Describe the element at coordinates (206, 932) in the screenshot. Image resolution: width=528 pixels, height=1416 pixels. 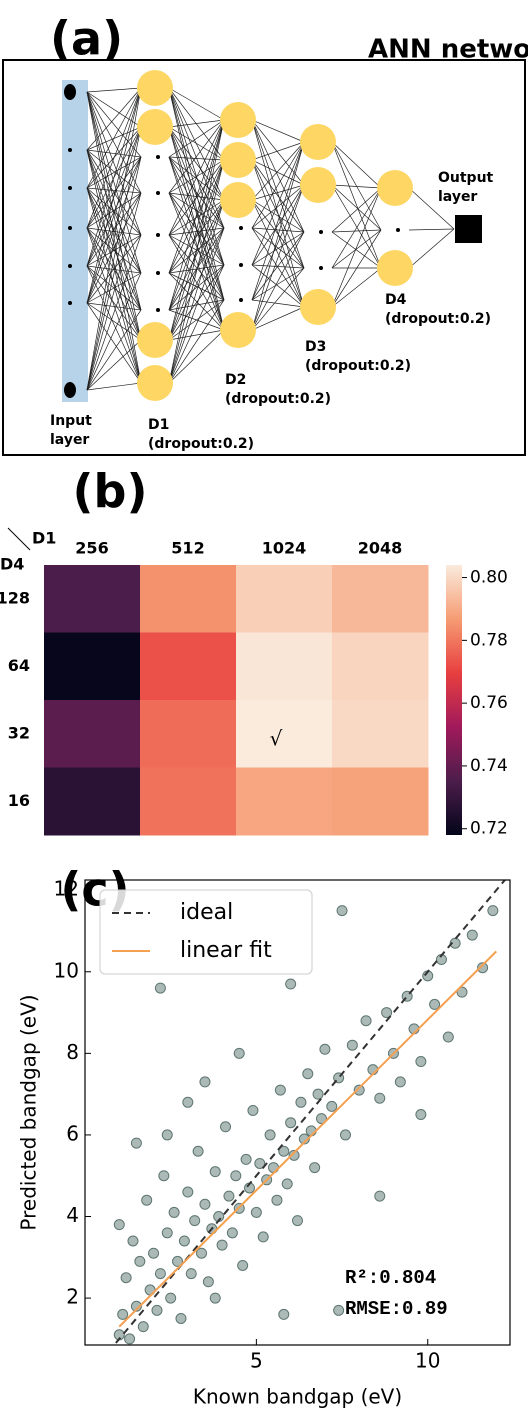
I see `legend-box` at that location.